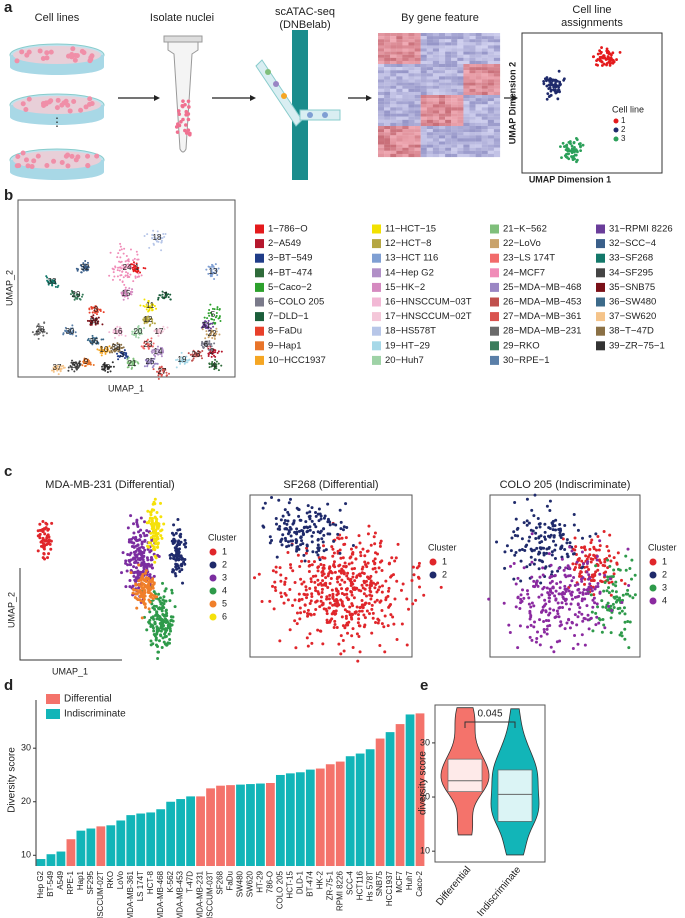 This screenshot has width=685, height=918. I want to click on legend-label: 13−HCT 116, so click(411, 258).